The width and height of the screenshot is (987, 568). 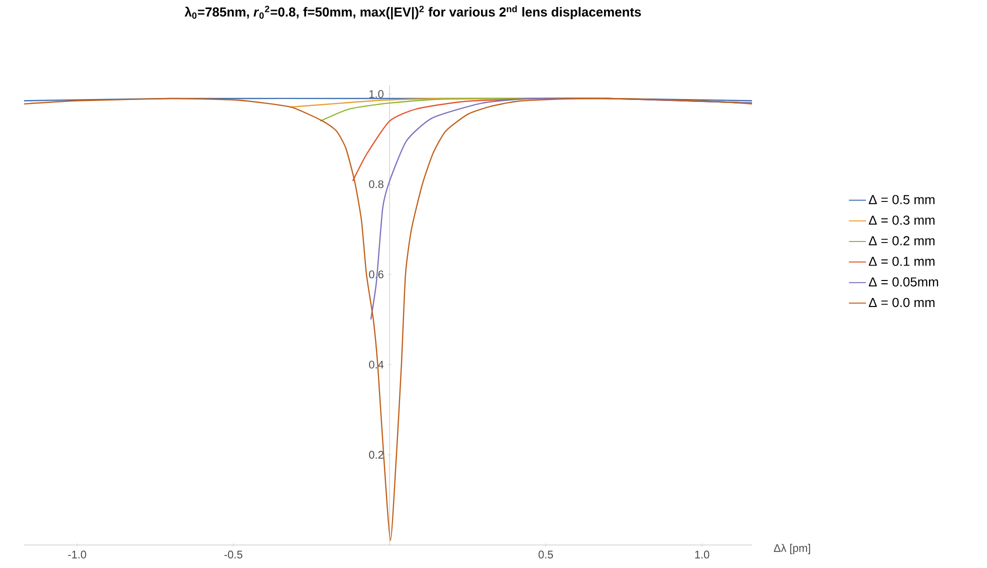 What do you see at coordinates (77, 554) in the screenshot?
I see `x-tick-label: -1.0` at bounding box center [77, 554].